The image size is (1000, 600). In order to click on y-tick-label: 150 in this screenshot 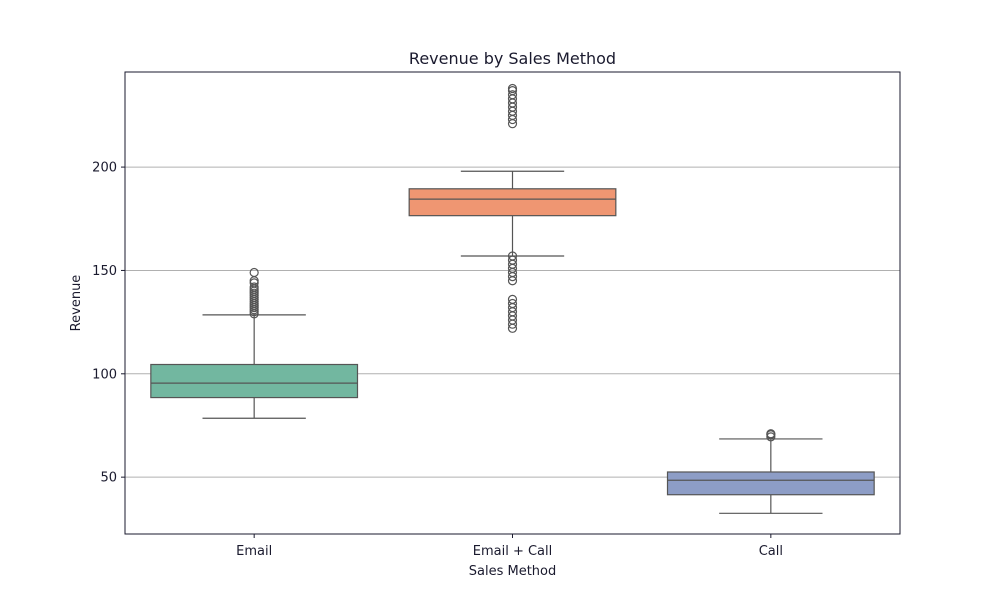, I will do `click(104, 271)`.